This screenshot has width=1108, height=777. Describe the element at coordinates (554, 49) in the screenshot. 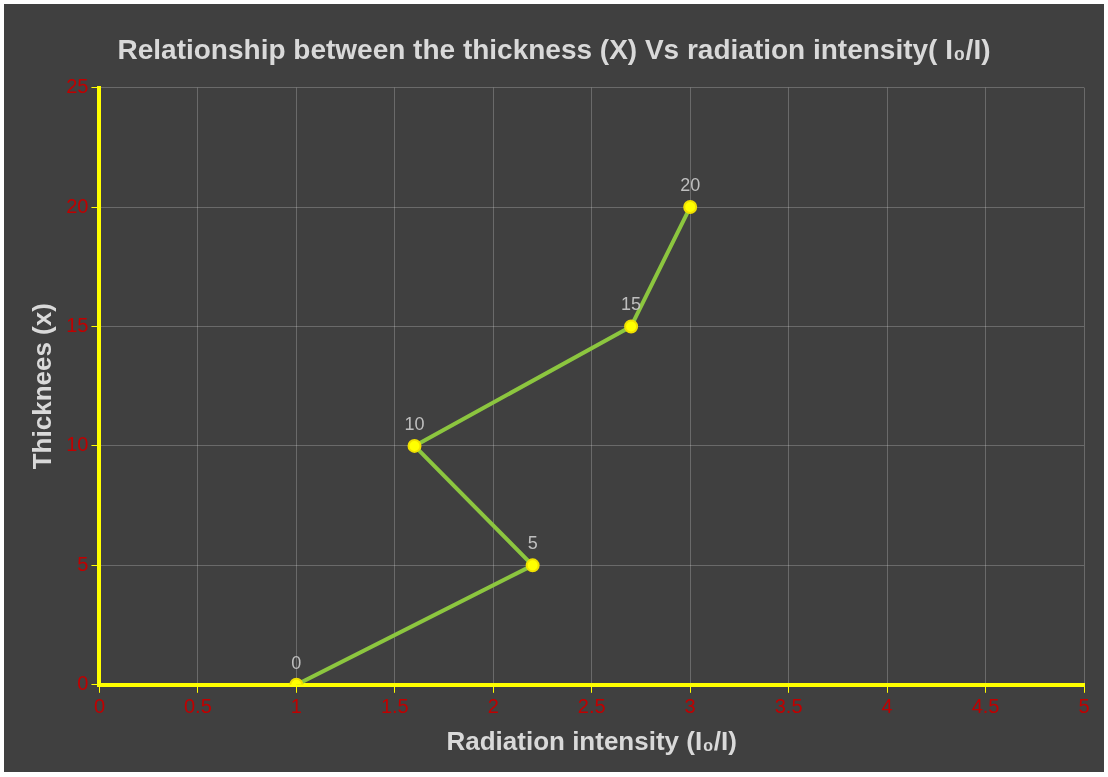

I see `chart-title: Relationship between the thickness (X) Vs radiation intensity( I₀/I)` at that location.